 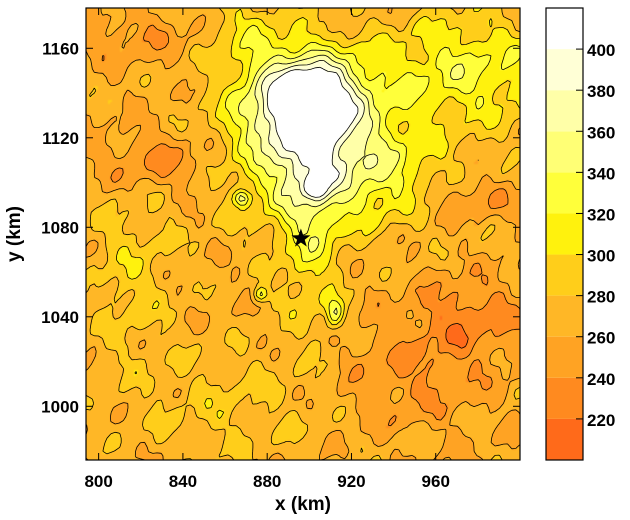 I want to click on x-axis-title: x (km), so click(x=303, y=504).